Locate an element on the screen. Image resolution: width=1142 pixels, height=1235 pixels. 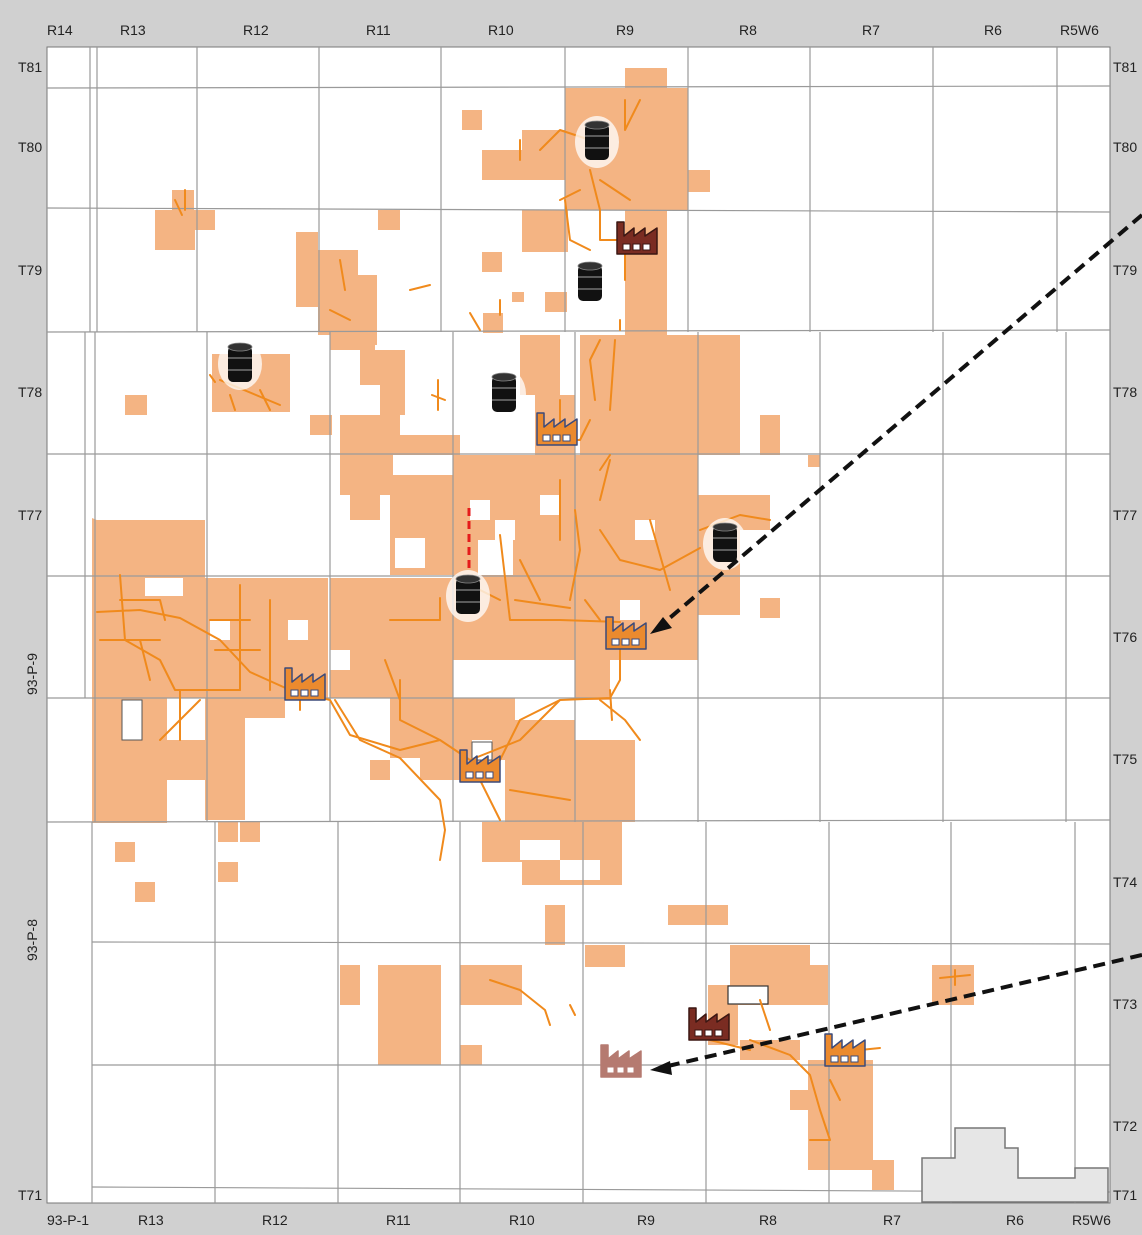
township-line is located at coordinates (601, 943).